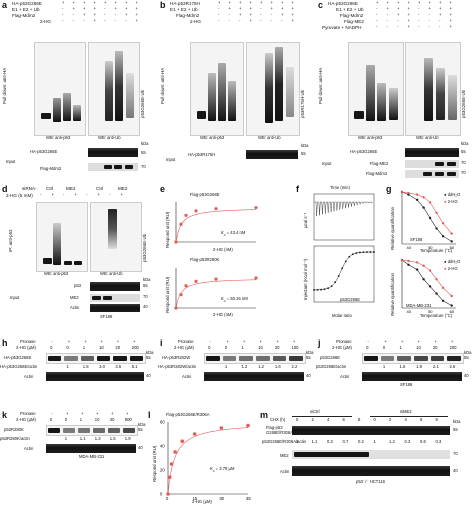 This screenshot has width=474, height=519. What do you see at coordinates (5, 415) in the screenshot?
I see `panel-letter: k` at bounding box center [5, 415].